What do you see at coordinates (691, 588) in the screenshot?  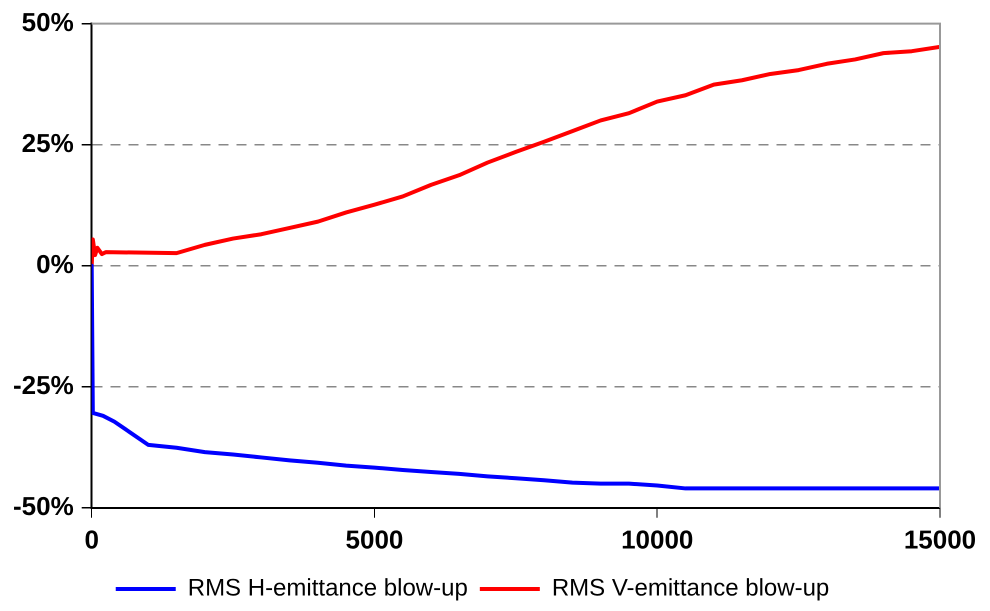 I see `legend-label: RMS V-emittance blow-up` at bounding box center [691, 588].